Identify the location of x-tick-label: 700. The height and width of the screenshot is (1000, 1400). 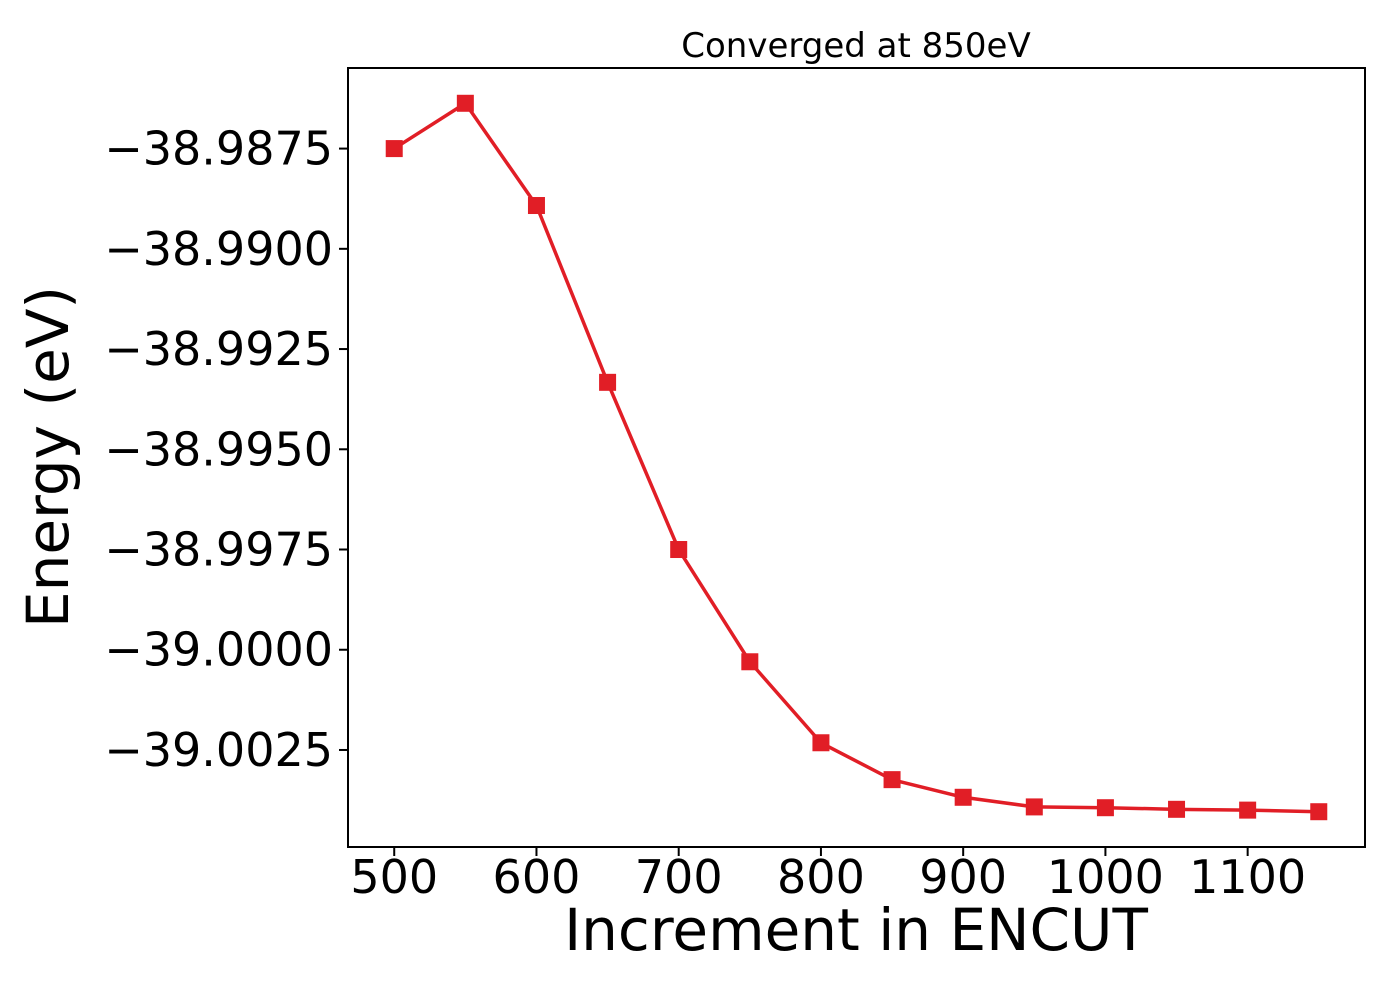
(679, 877).